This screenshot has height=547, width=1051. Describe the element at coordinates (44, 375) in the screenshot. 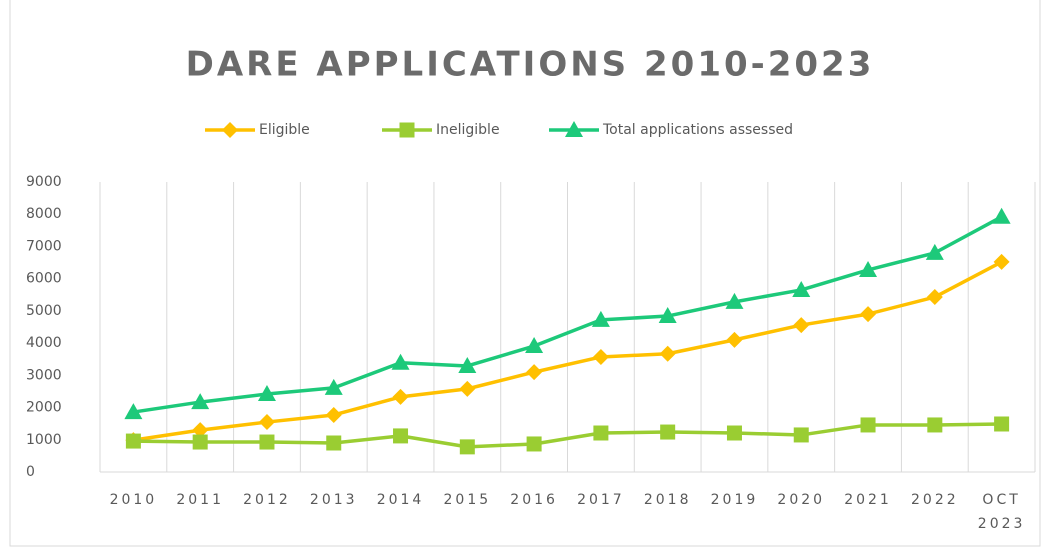

I see `y-tick-label: 3000` at that location.